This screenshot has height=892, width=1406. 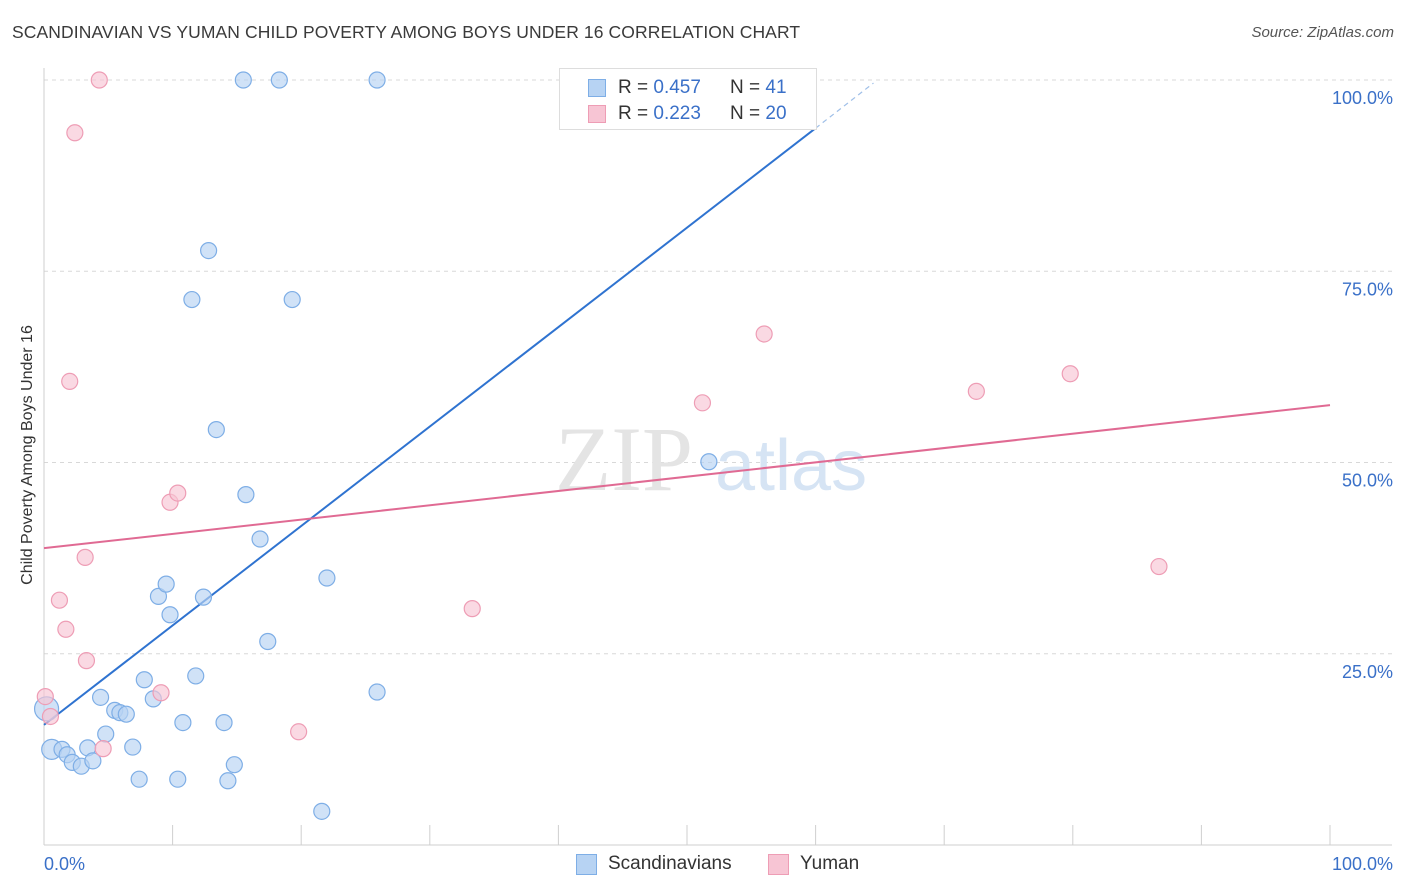 I want to click on source-attribution: Source: ZipAtlas.com, so click(x=1322, y=32).